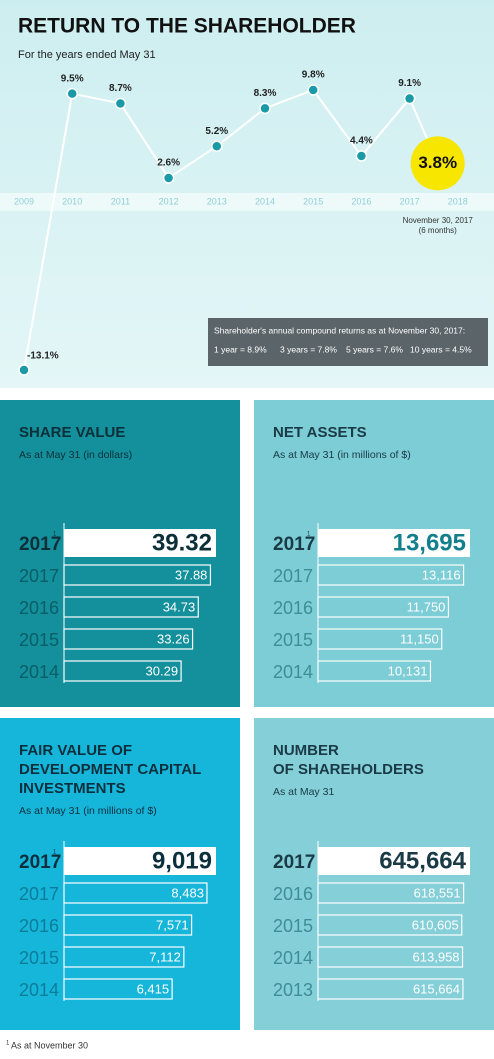 The height and width of the screenshot is (1059, 494). Describe the element at coordinates (72, 432) in the screenshot. I see `panel-title: SHARE VALUE` at that location.